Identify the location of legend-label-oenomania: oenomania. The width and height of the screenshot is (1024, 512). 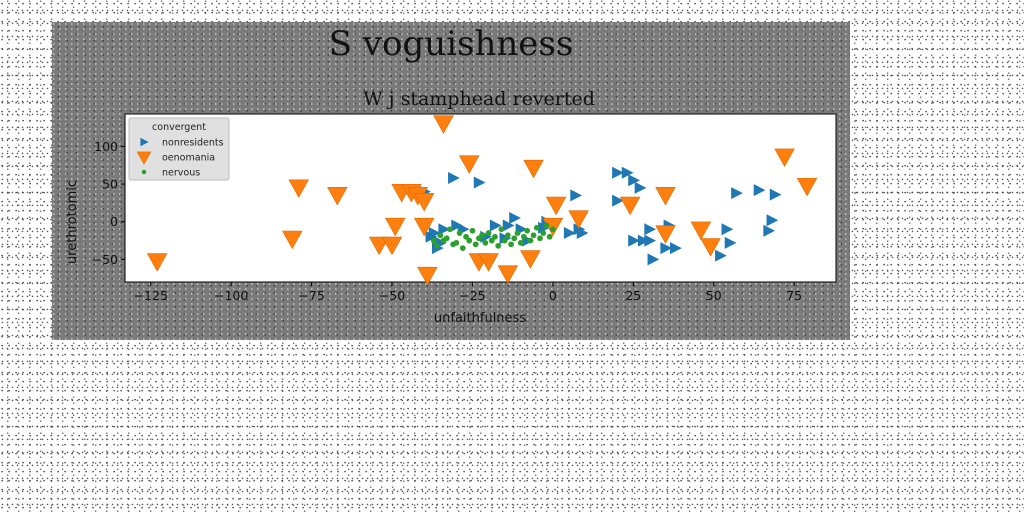
(188, 158).